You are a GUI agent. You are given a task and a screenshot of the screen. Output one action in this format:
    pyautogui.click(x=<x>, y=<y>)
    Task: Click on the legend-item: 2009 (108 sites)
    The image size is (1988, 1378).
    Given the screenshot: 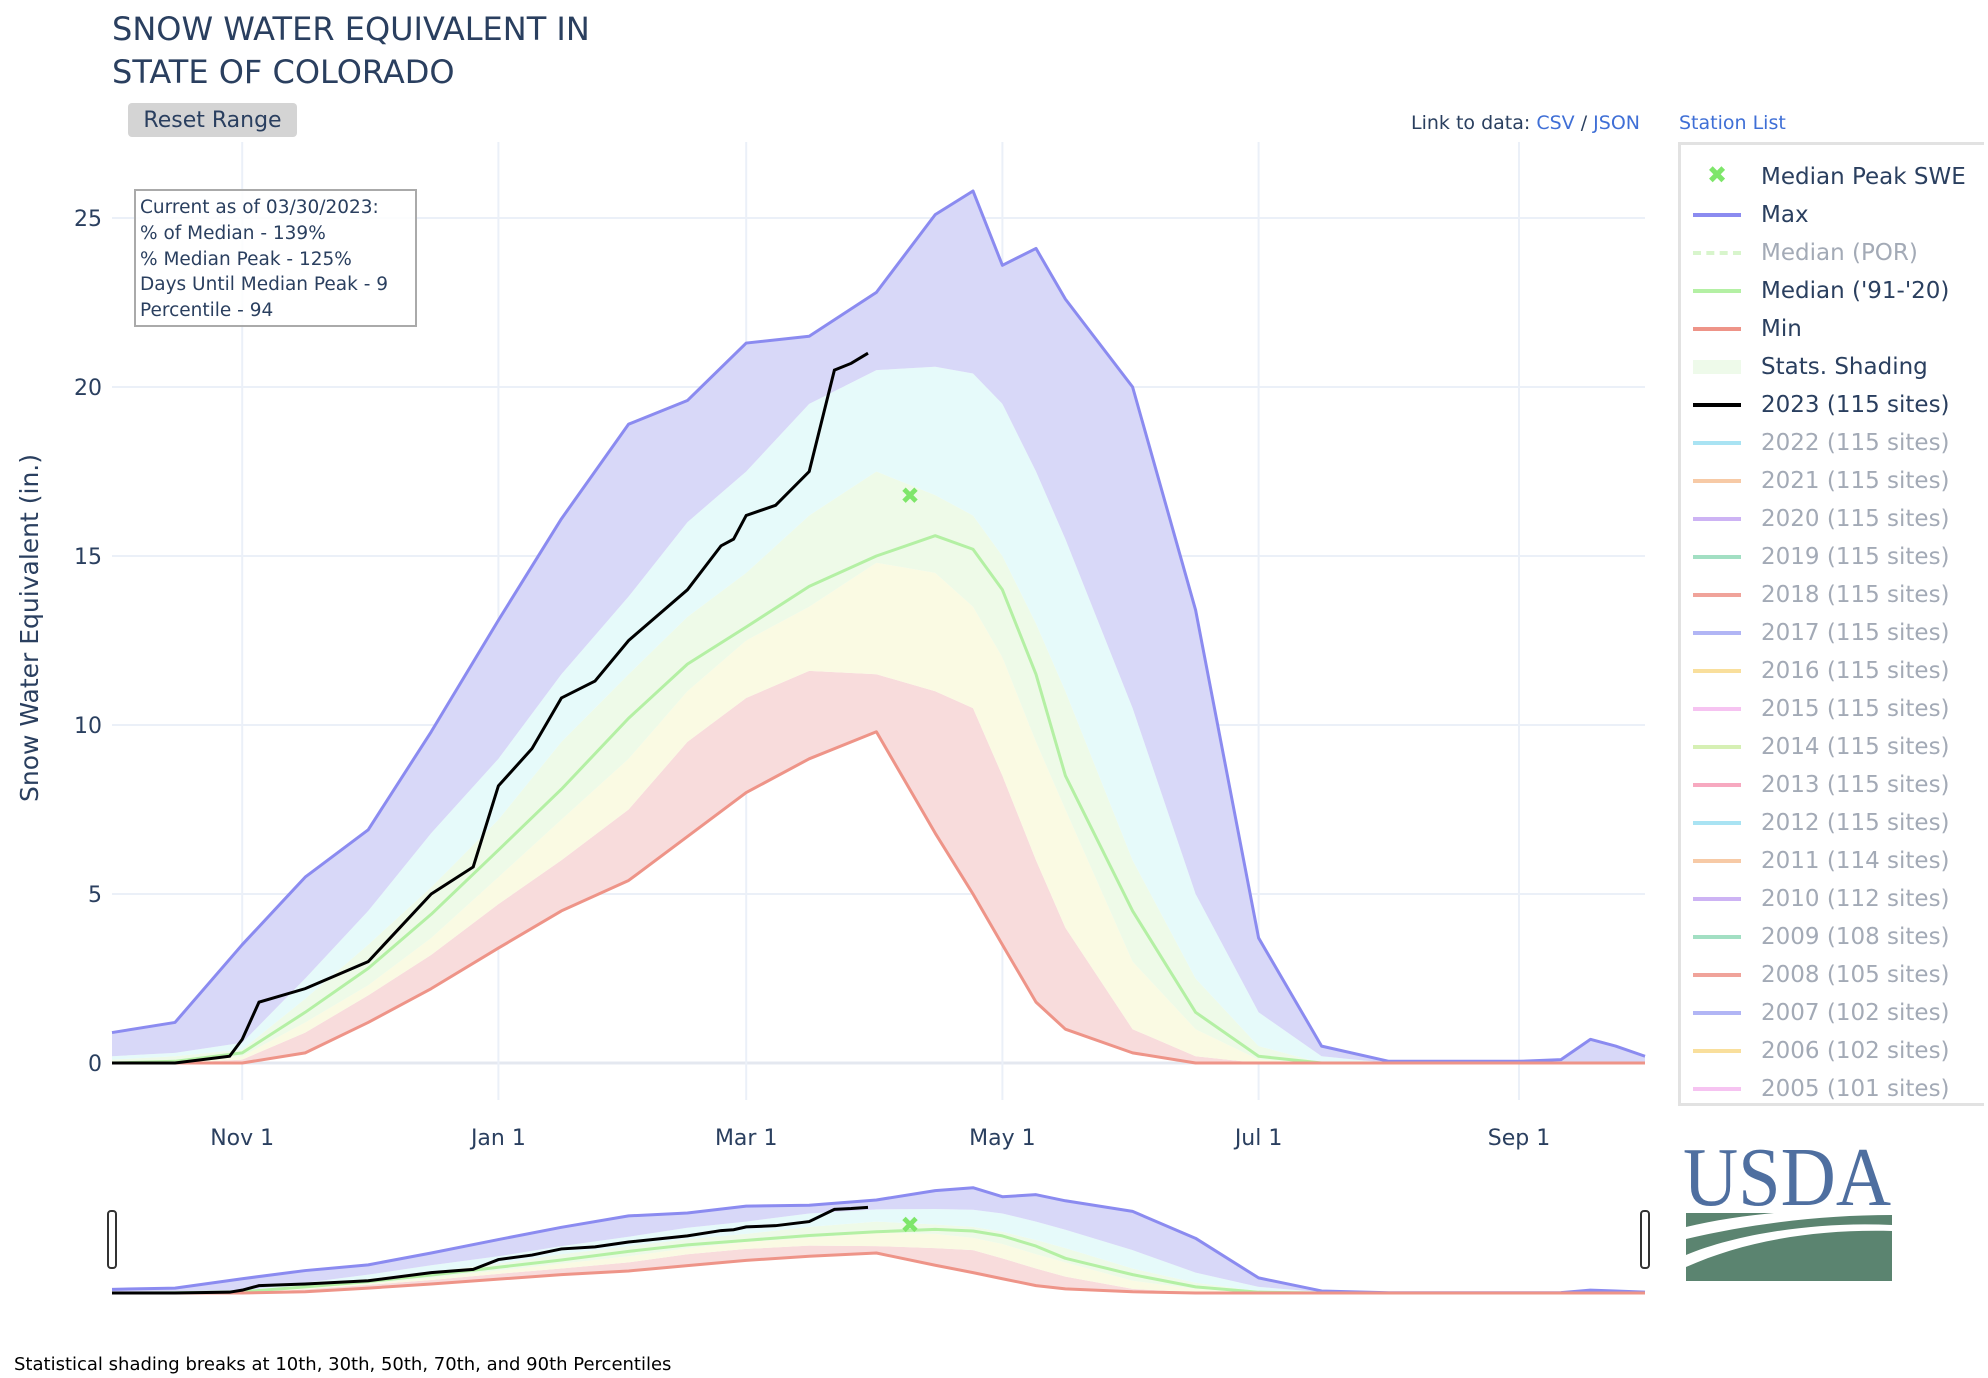 What is the action you would take?
    pyautogui.click(x=1821, y=937)
    